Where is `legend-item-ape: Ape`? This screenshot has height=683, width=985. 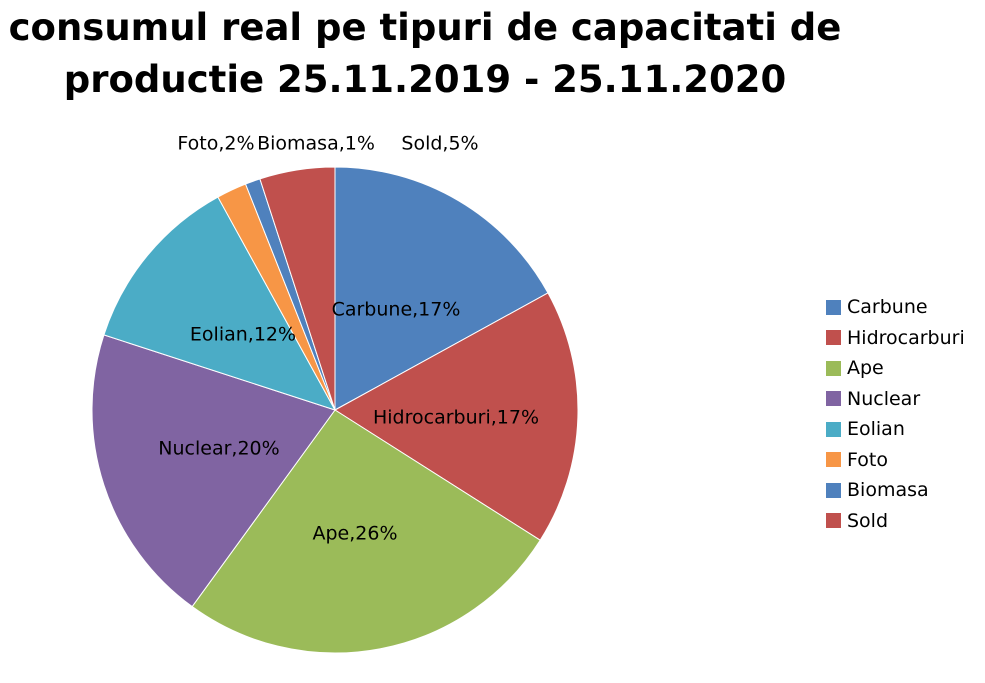 legend-item-ape: Ape is located at coordinates (895, 368).